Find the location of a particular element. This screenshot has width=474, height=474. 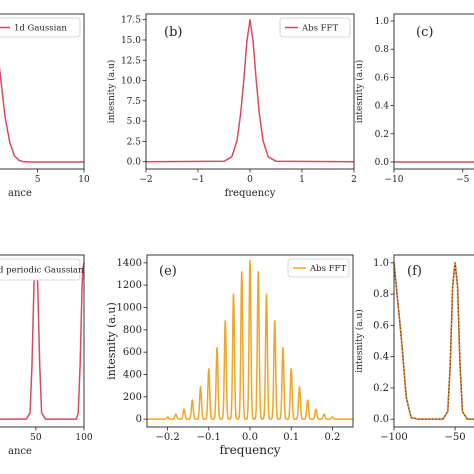

legend-box-b is located at coordinates (315, 27).